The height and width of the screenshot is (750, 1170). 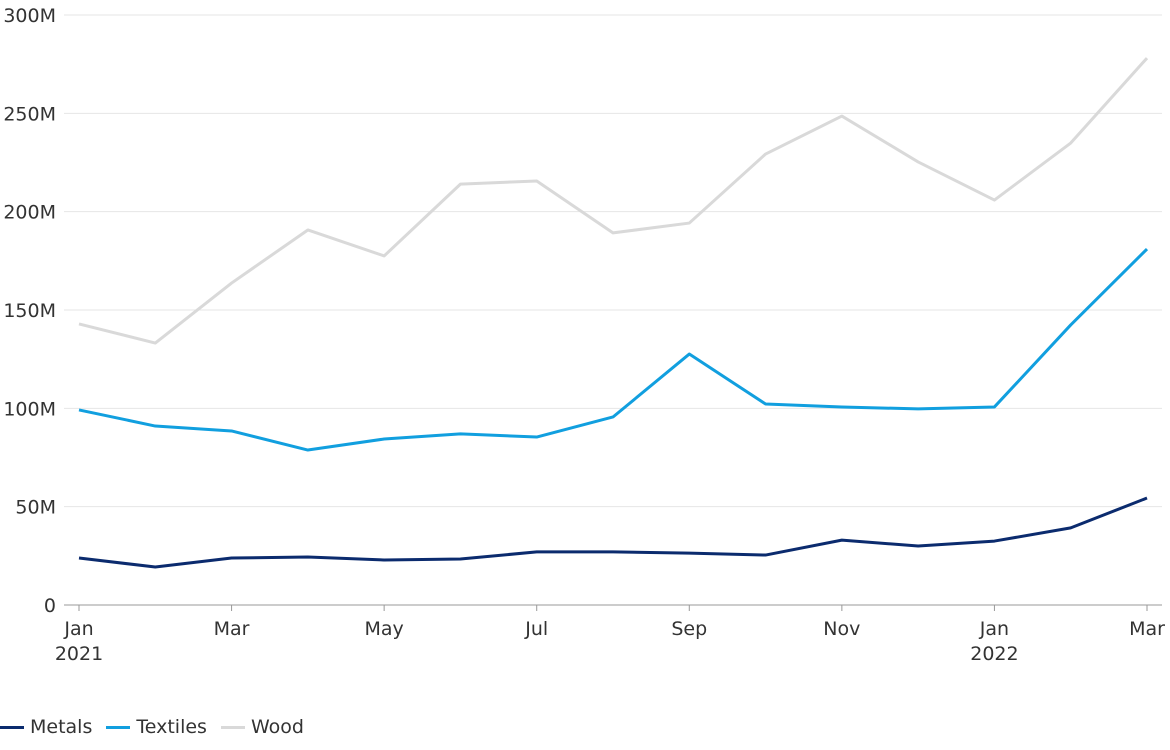 I want to click on x-axis: Jan 2021 Mar May Jul Sep Nov Jan 2022 Mar, so click(x=610, y=635).